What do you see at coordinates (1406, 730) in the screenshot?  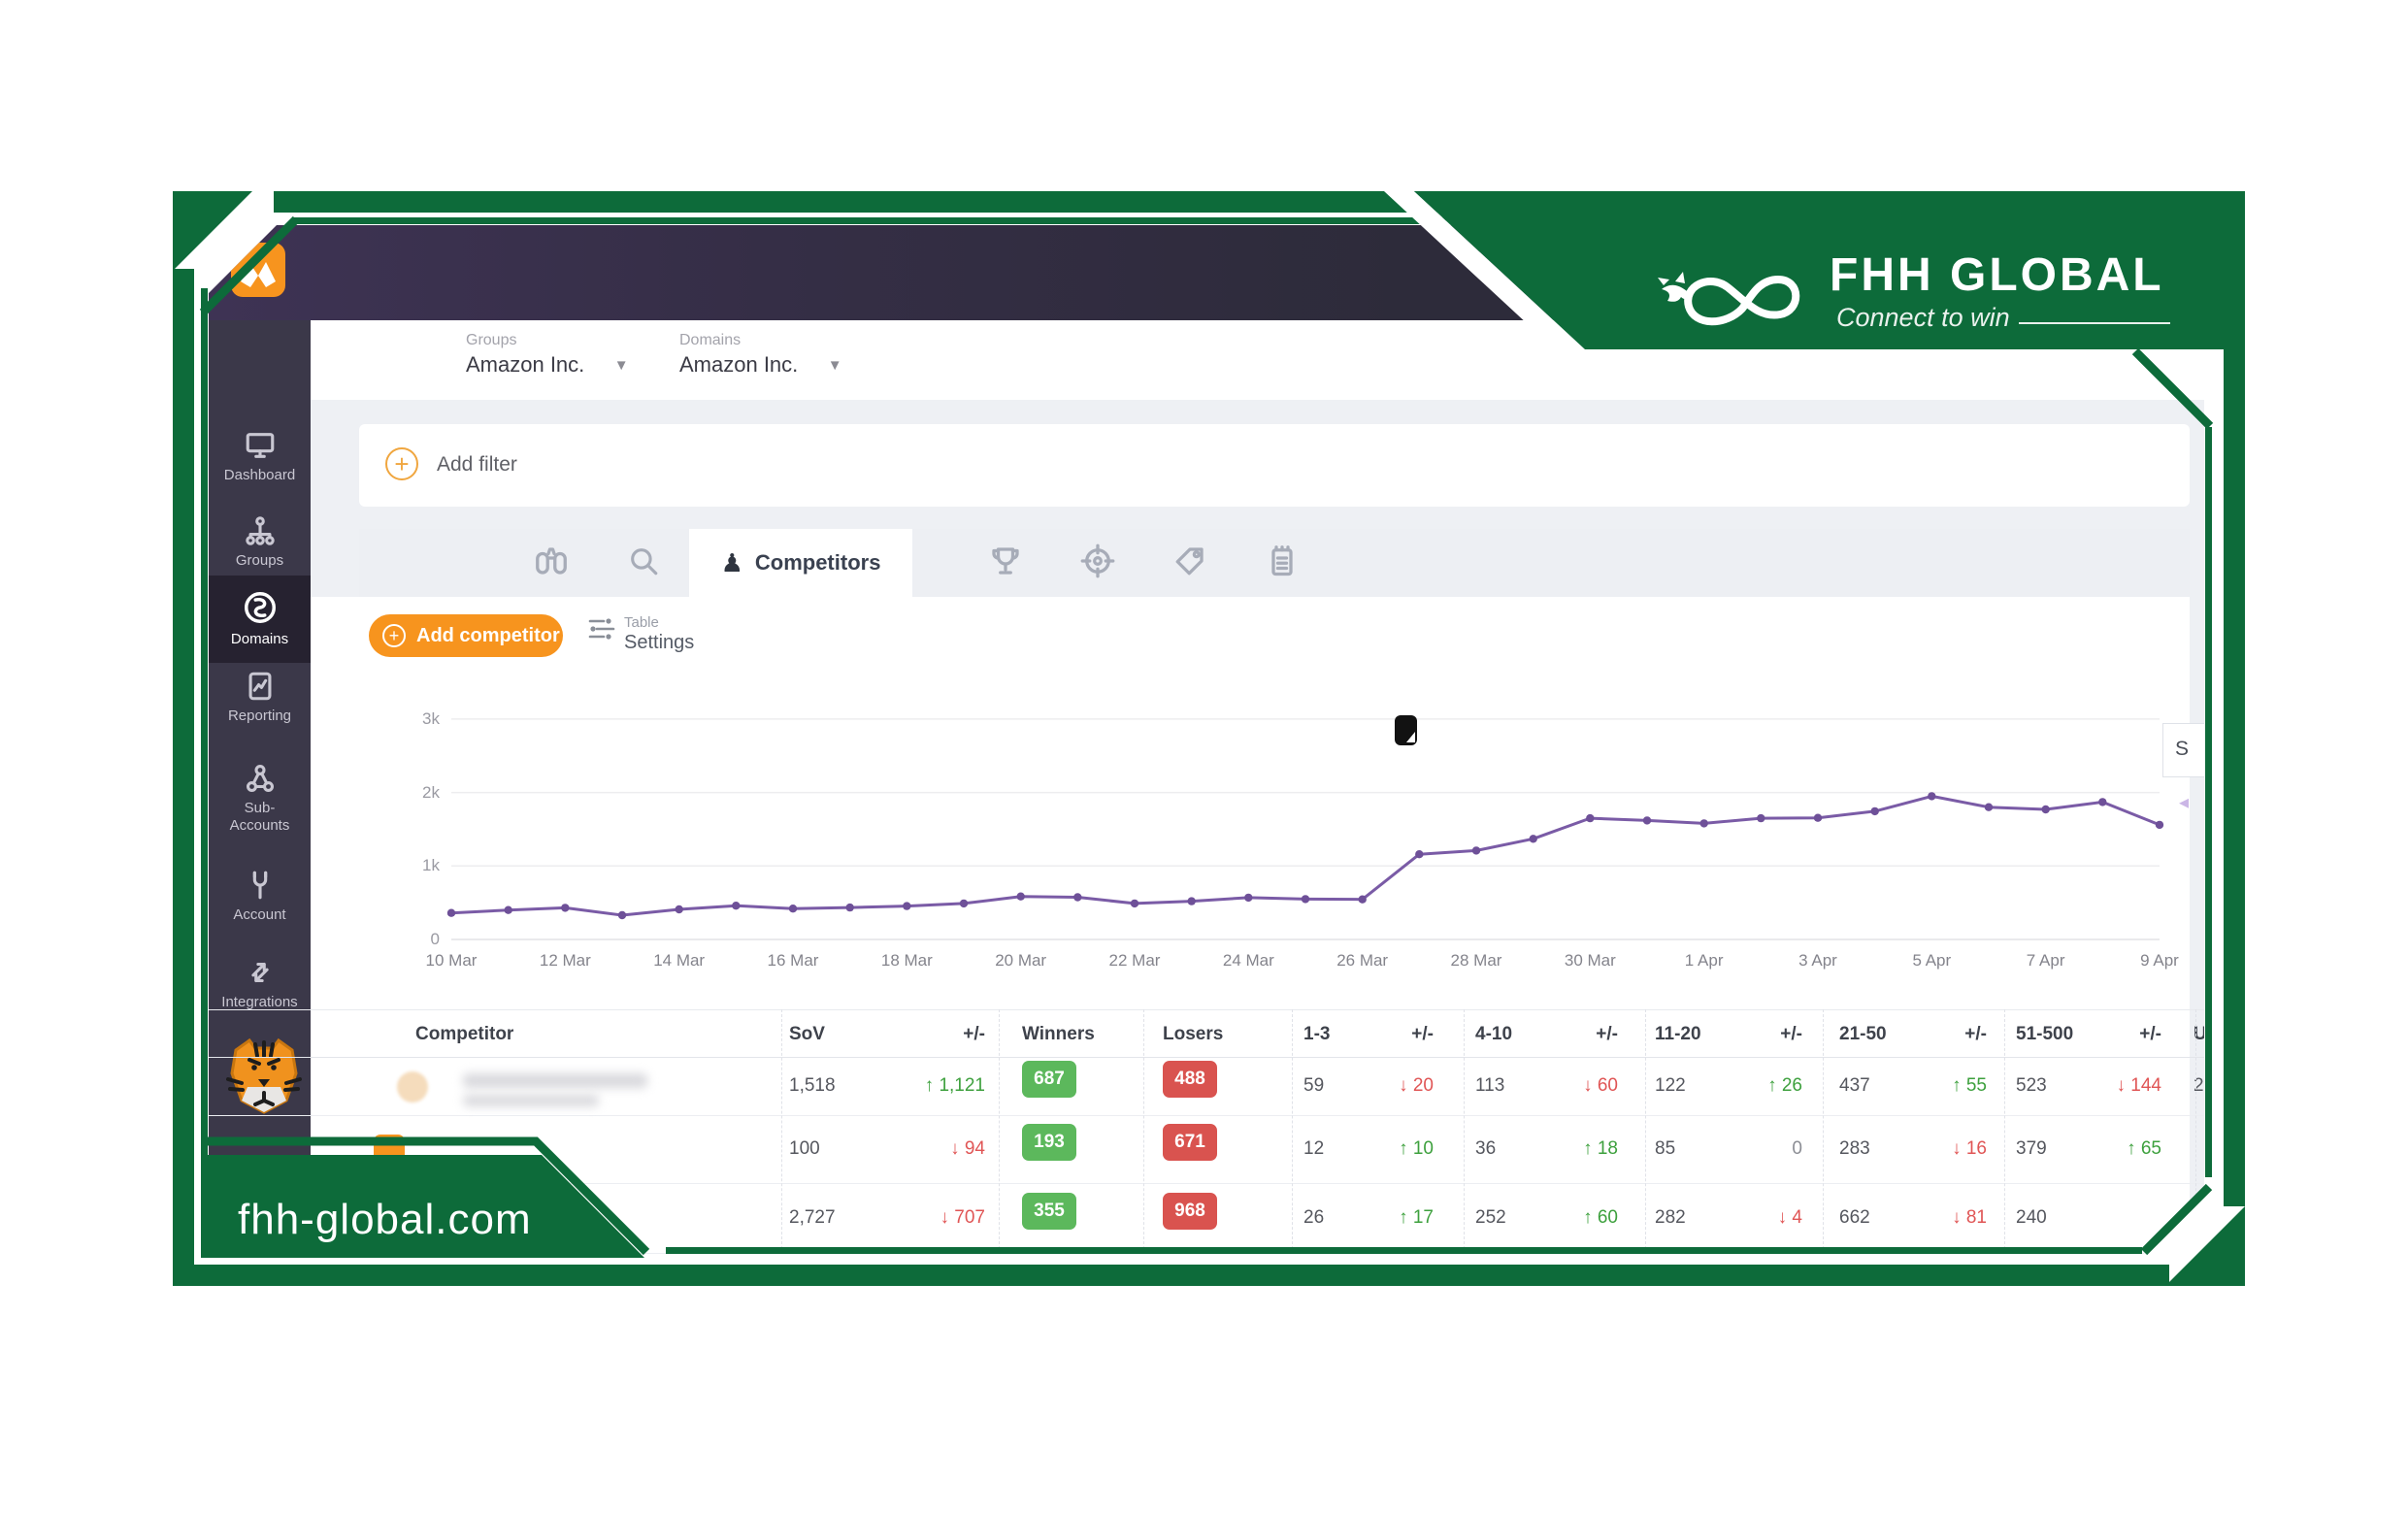 I see `tooltip-cursor-marker` at bounding box center [1406, 730].